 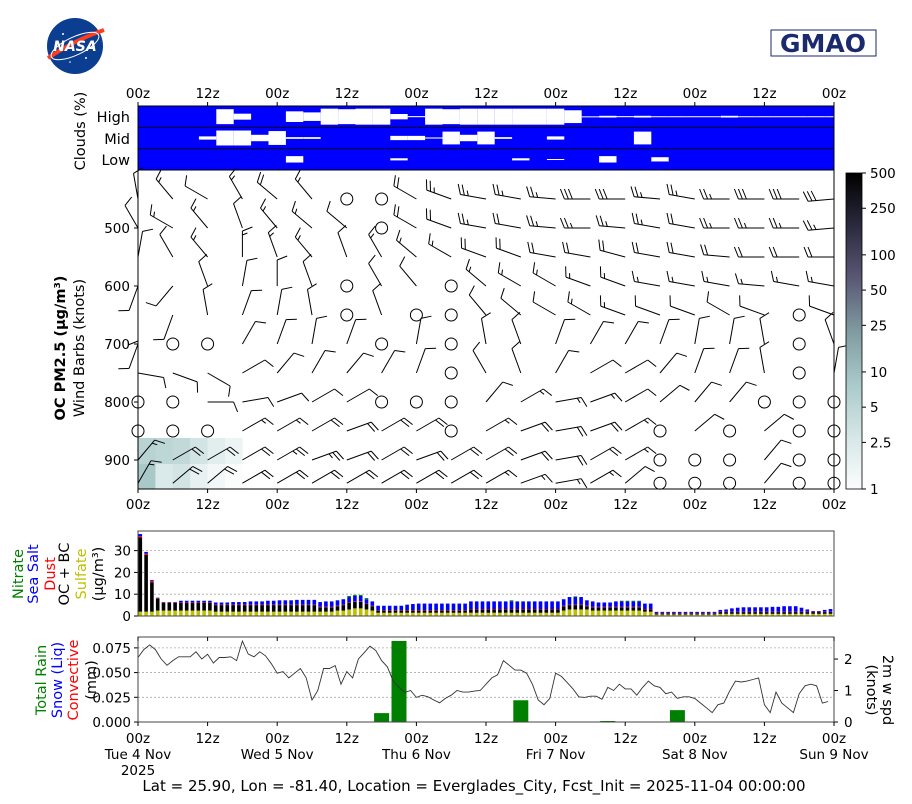 I want to click on date-label: Wed 5 Nov, so click(x=277, y=755).